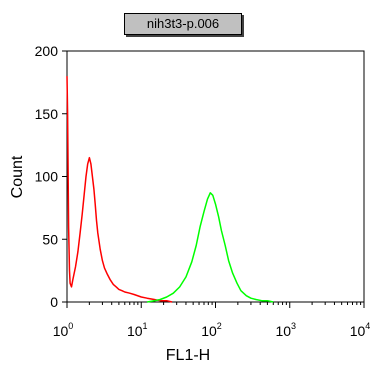  Describe the element at coordinates (47, 51) in the screenshot. I see `y-tick-label: 200` at that location.